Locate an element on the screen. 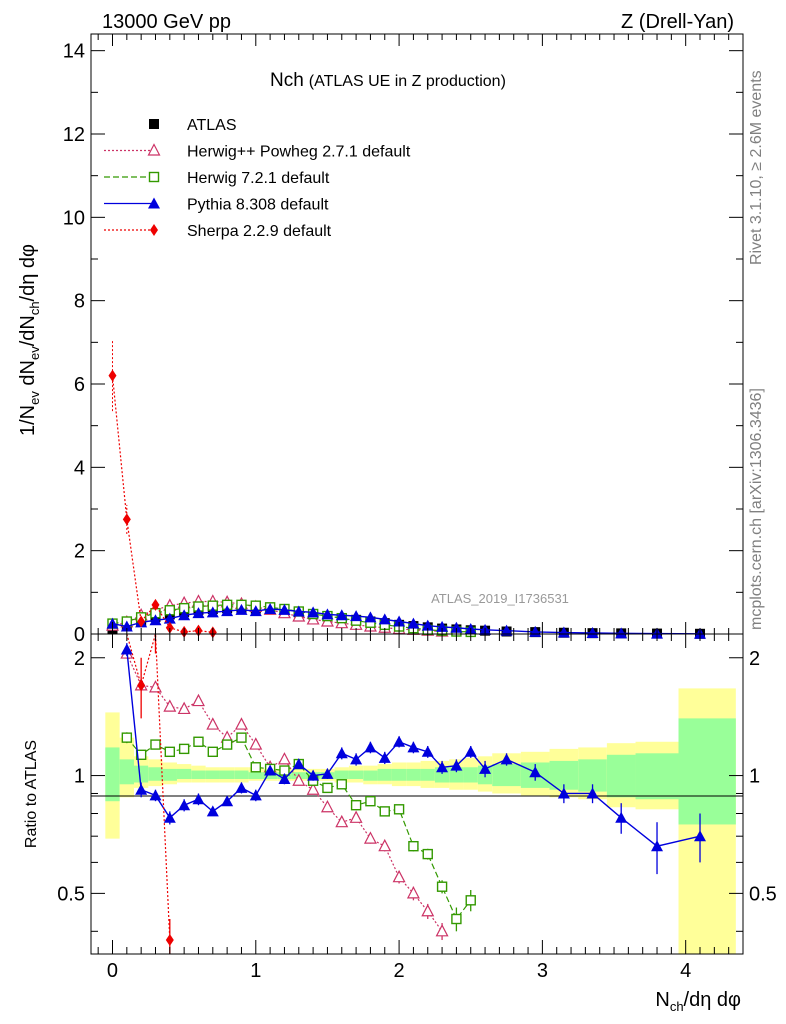  ratio-ytick-label: 2 is located at coordinates (79, 659).